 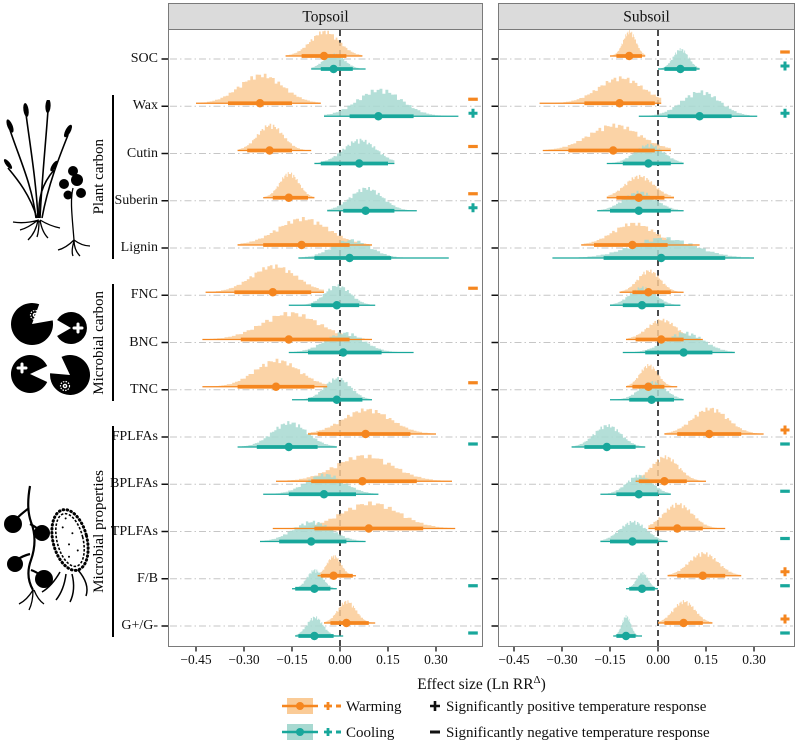 What do you see at coordinates (144, 58) in the screenshot?
I see `y-axis-label: SOC` at bounding box center [144, 58].